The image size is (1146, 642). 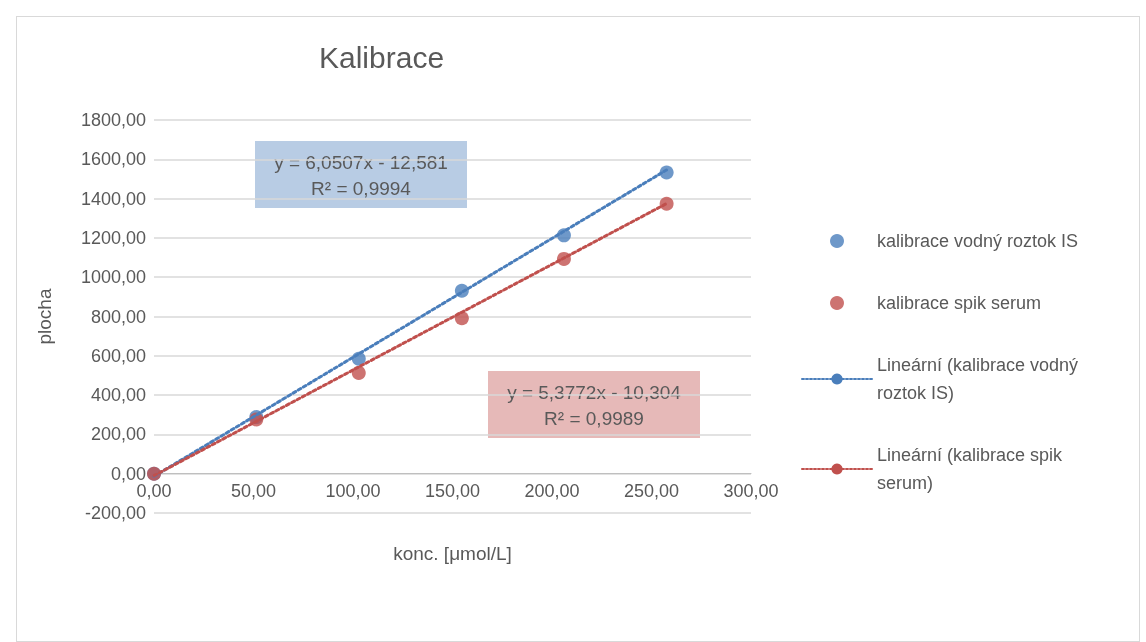 What do you see at coordinates (978, 241) in the screenshot?
I see `legend-label: kalibrace vodný roztok IS` at bounding box center [978, 241].